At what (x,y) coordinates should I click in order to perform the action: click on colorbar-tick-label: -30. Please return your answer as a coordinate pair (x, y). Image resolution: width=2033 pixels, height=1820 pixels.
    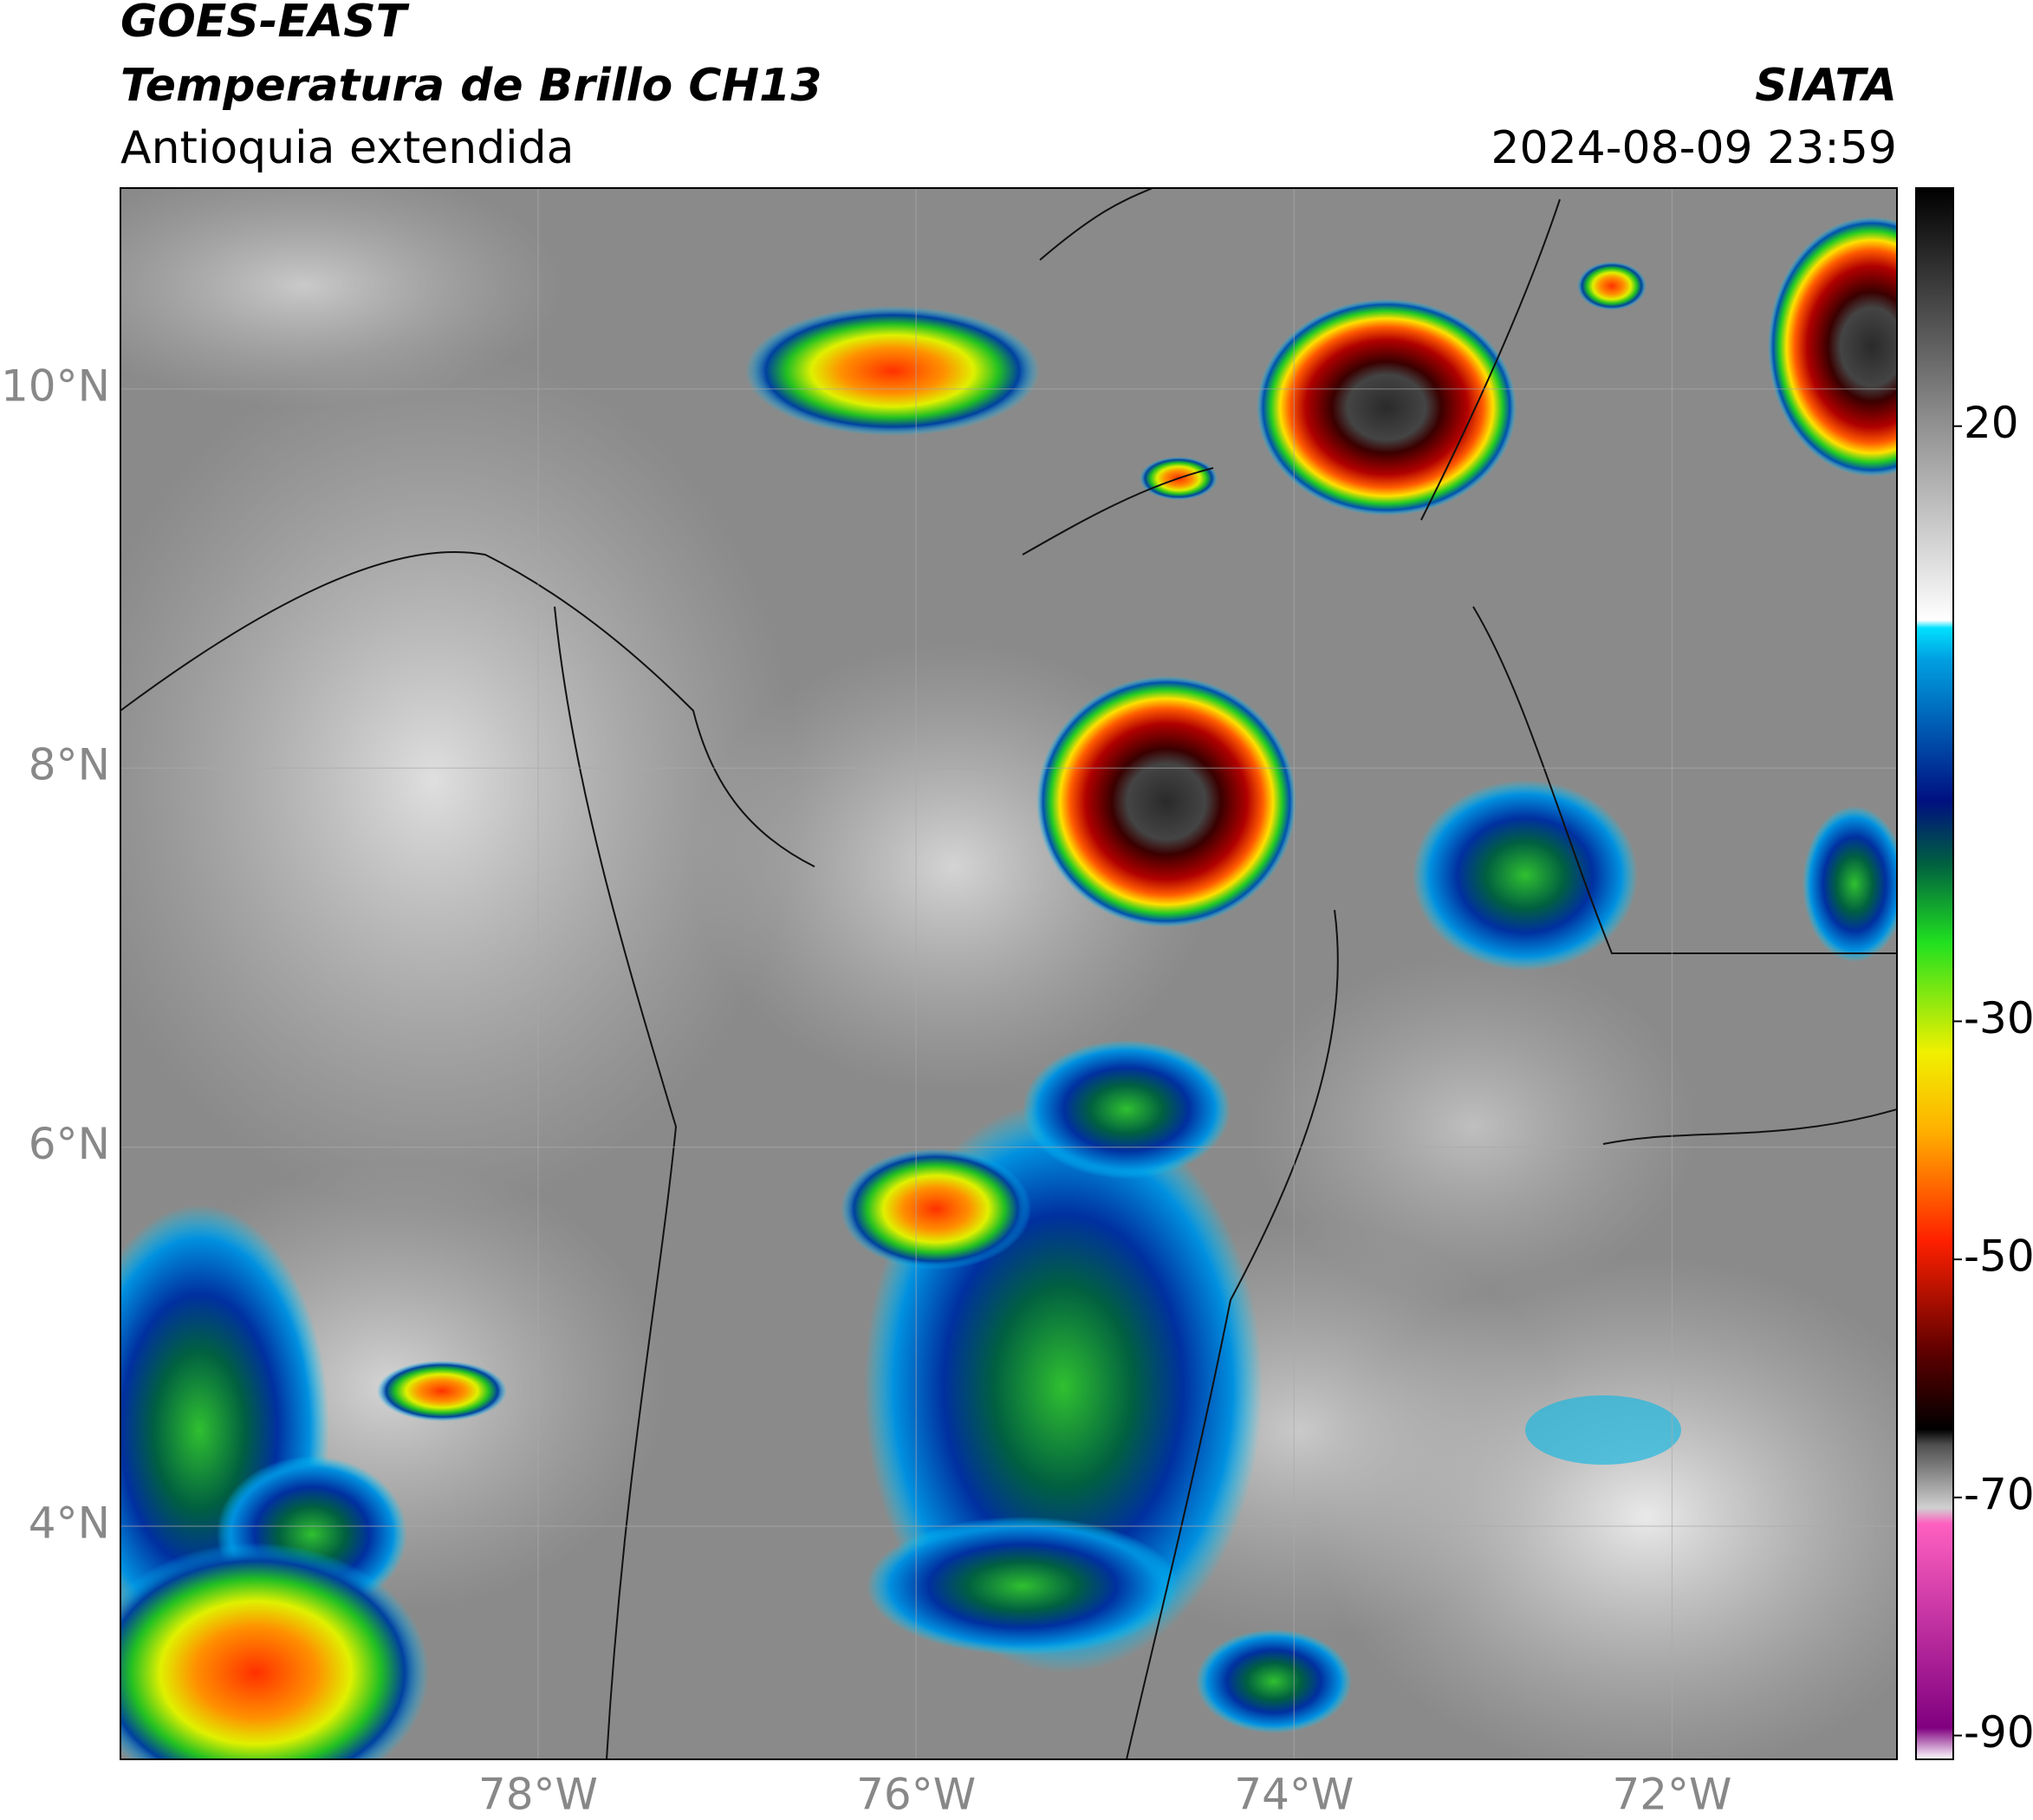
    Looking at the image, I should click on (1998, 1018).